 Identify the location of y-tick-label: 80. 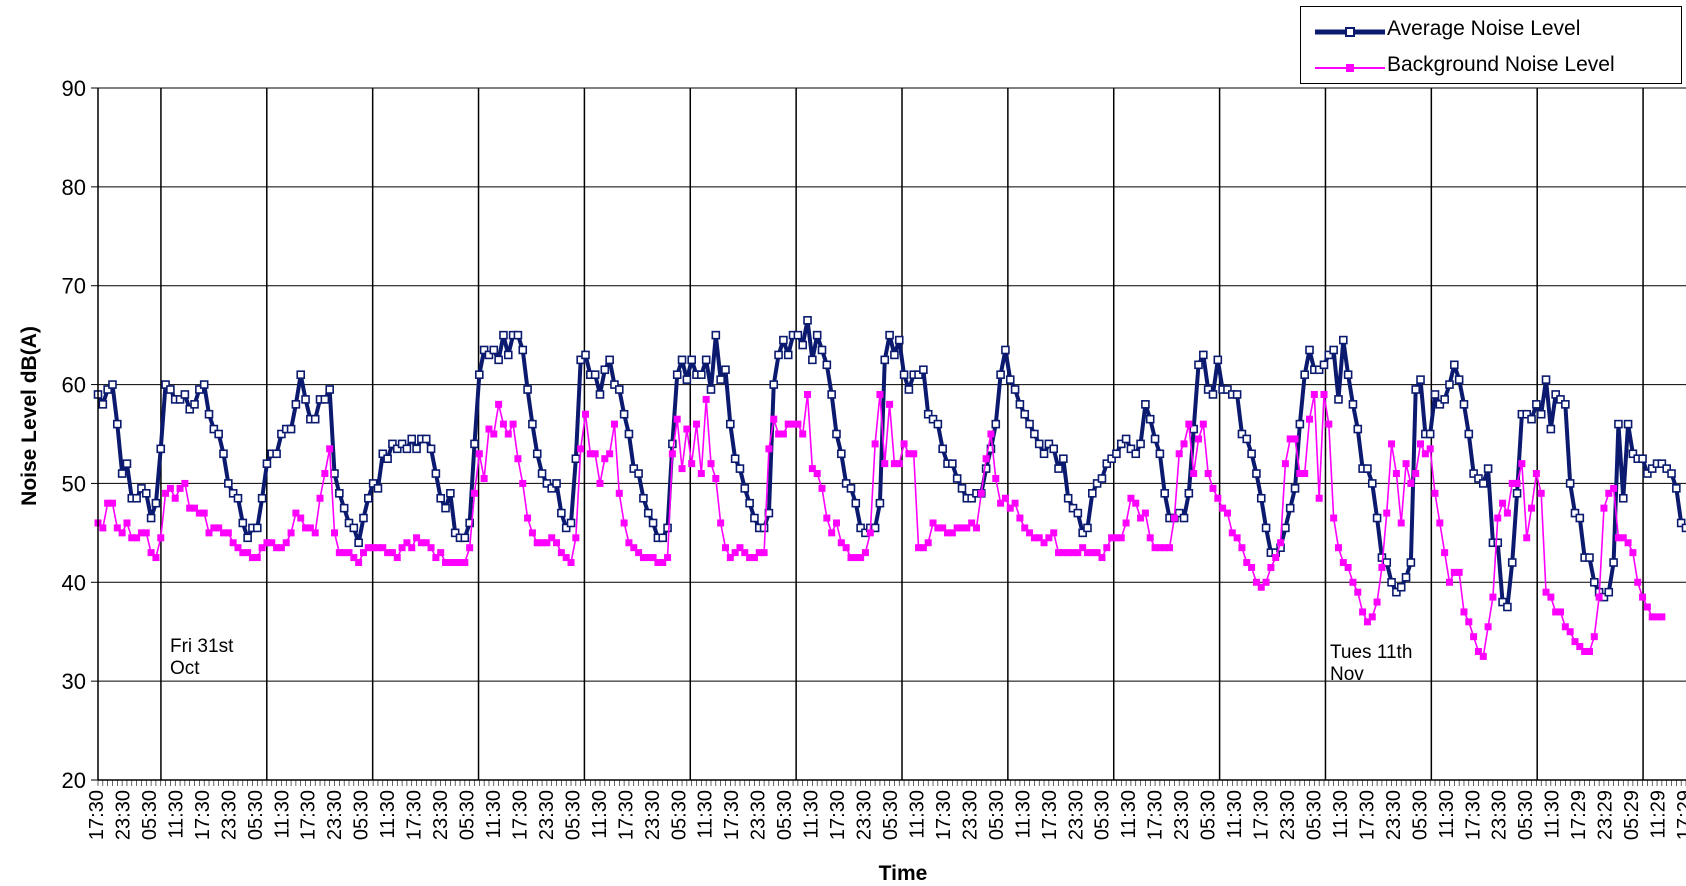
(74, 187).